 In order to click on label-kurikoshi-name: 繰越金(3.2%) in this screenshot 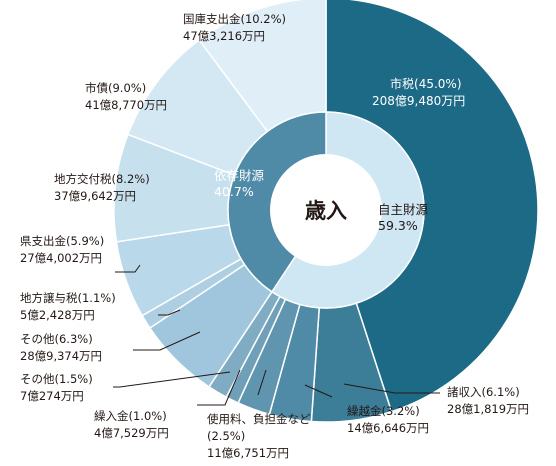, I will do `click(383, 411)`.